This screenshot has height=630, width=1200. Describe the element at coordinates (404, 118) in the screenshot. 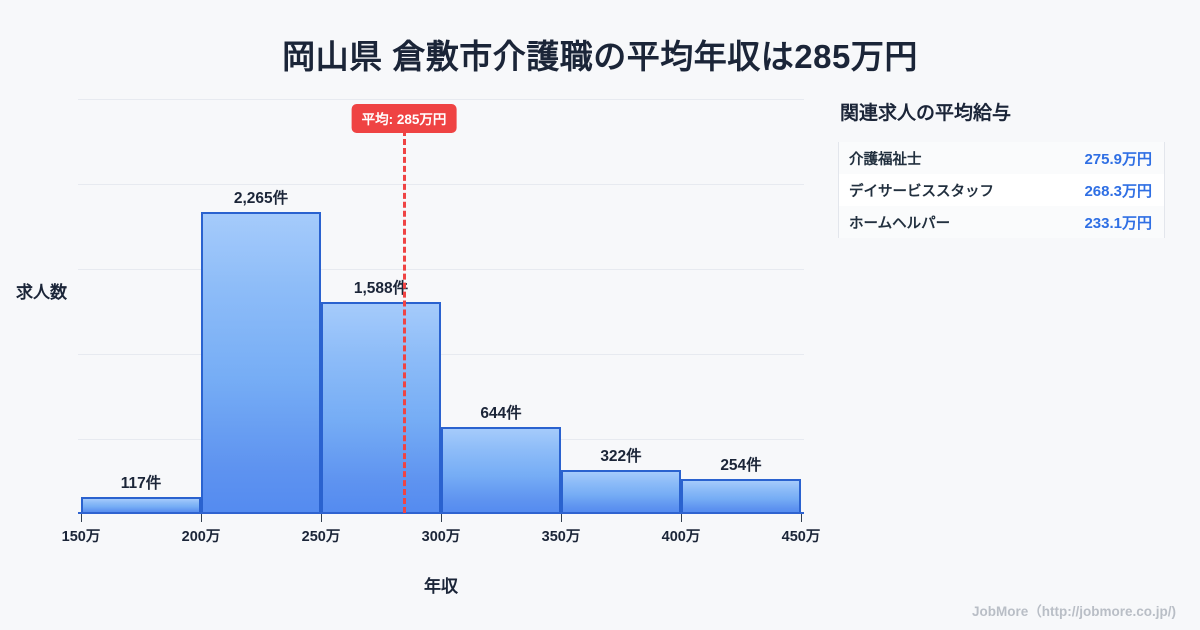

I see `average-badge: 平均: 285万円` at that location.